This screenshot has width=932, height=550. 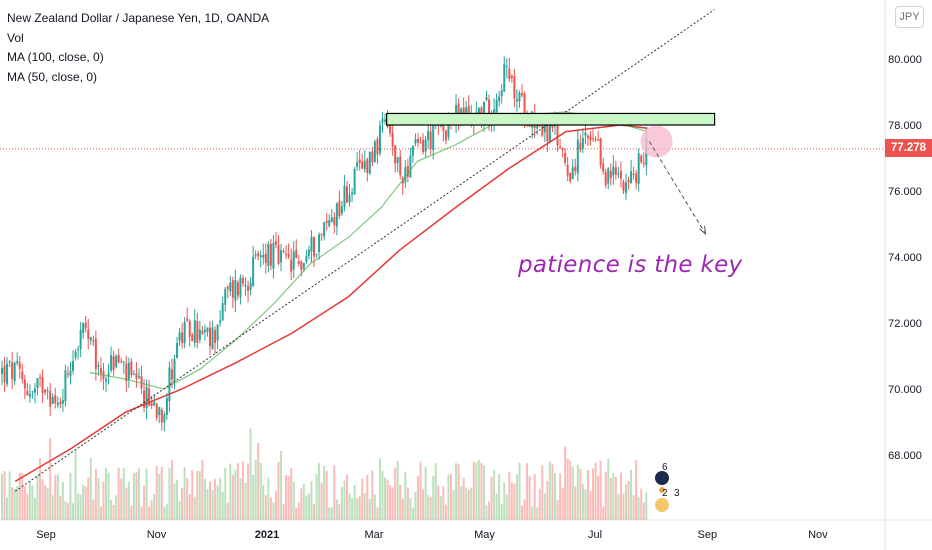 What do you see at coordinates (656, 141) in the screenshot?
I see `highlight-circle` at bounding box center [656, 141].